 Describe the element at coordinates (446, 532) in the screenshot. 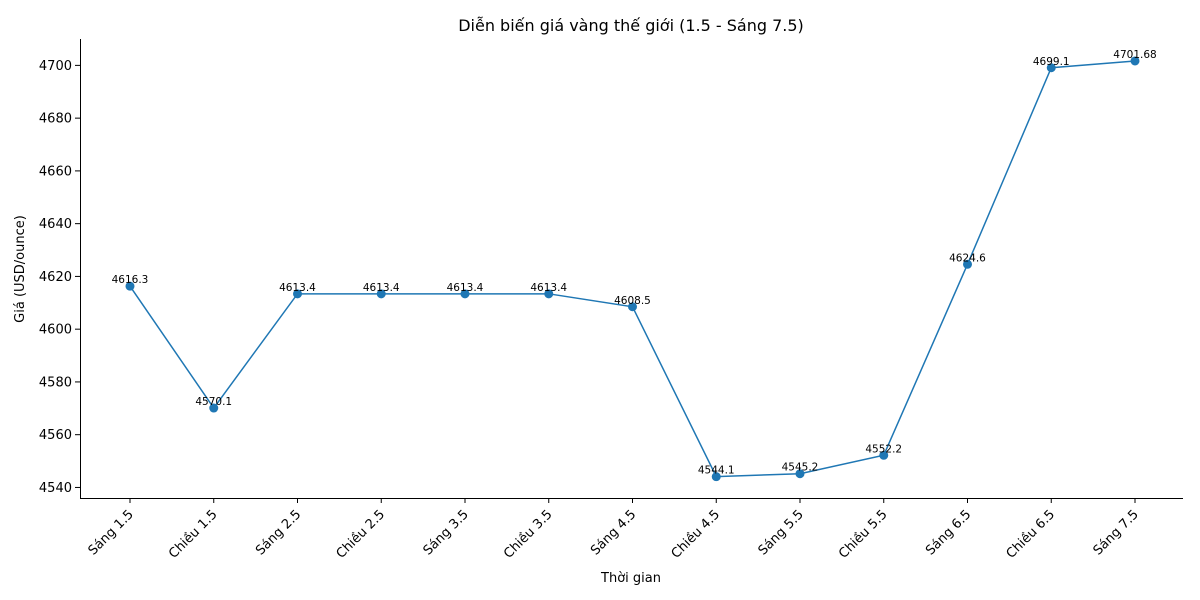

I see `x-tick-label: Sáng 3.5` at that location.